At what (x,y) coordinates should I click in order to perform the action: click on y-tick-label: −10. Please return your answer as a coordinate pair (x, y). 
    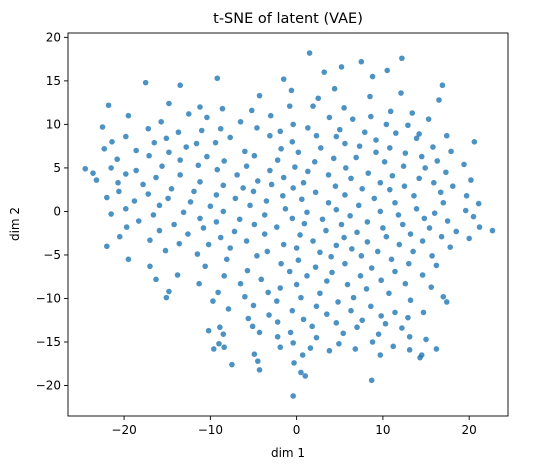
    Looking at the image, I should click on (48, 298).